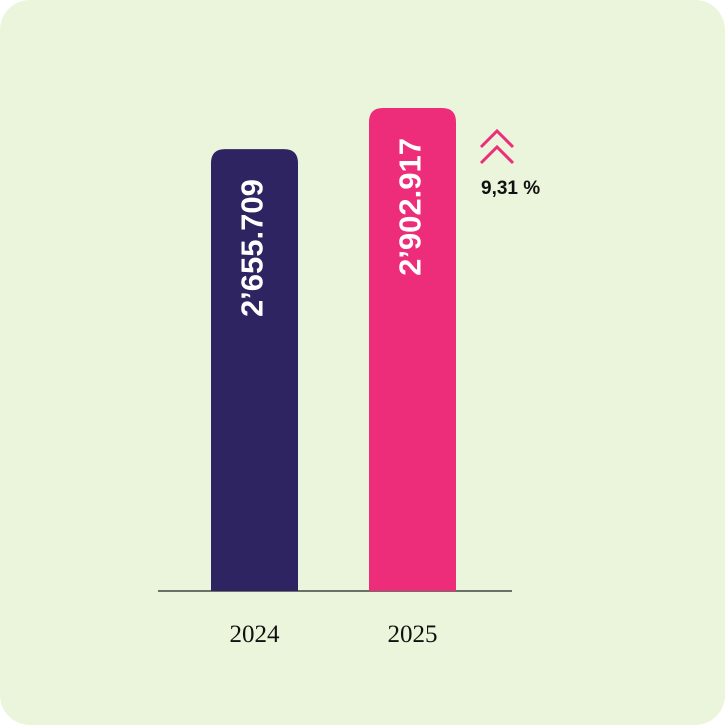  What do you see at coordinates (510, 188) in the screenshot?
I see `change-annotation: 9,31 %` at bounding box center [510, 188].